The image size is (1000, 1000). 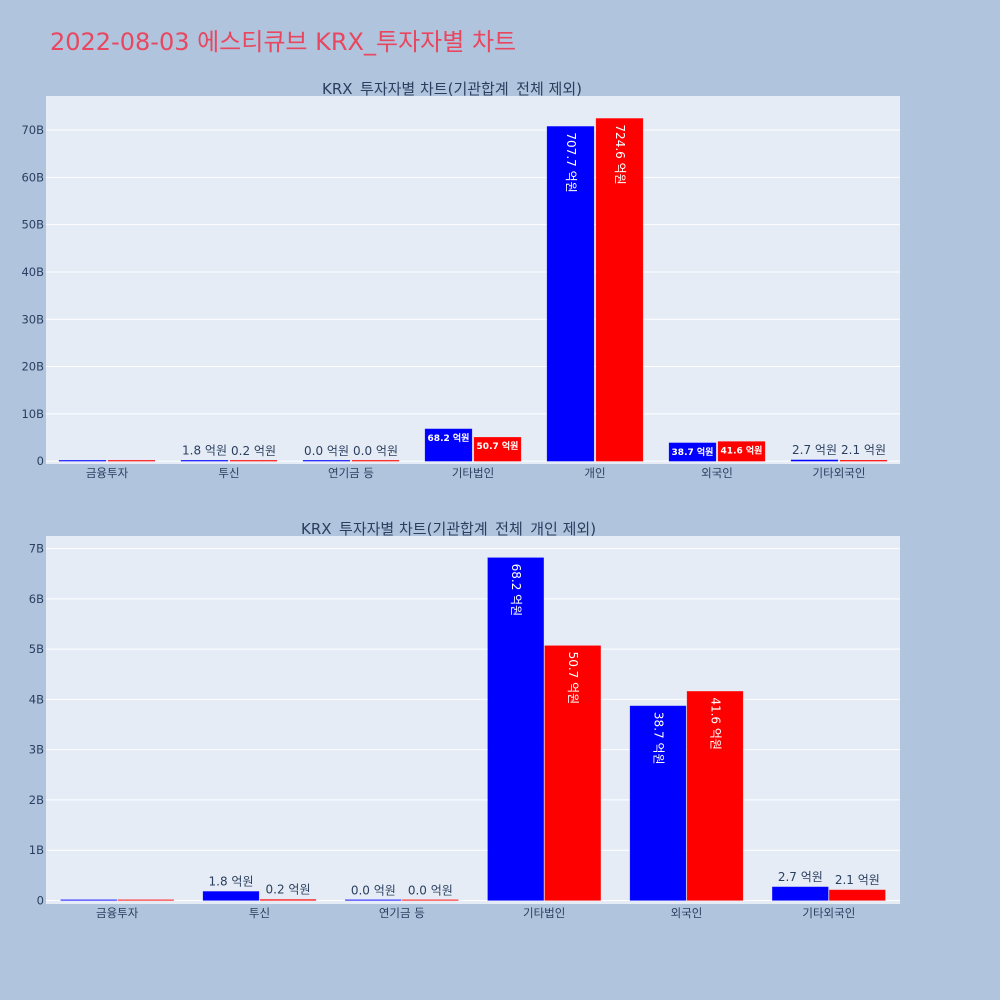 I want to click on y-tick-label: 4B, so click(x=36, y=699).